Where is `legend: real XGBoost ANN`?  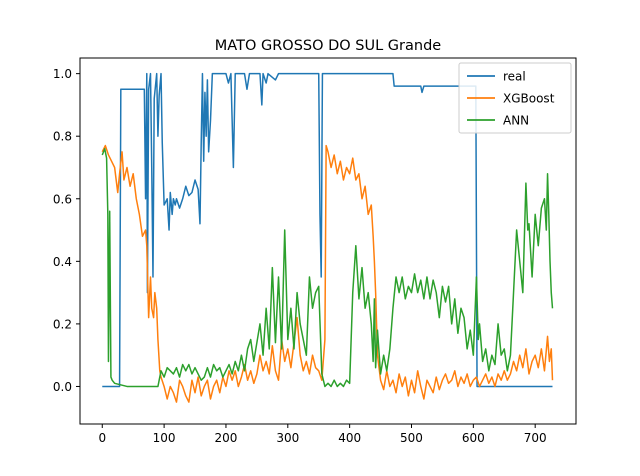
legend: real XGBoost ANN is located at coordinates (515, 98).